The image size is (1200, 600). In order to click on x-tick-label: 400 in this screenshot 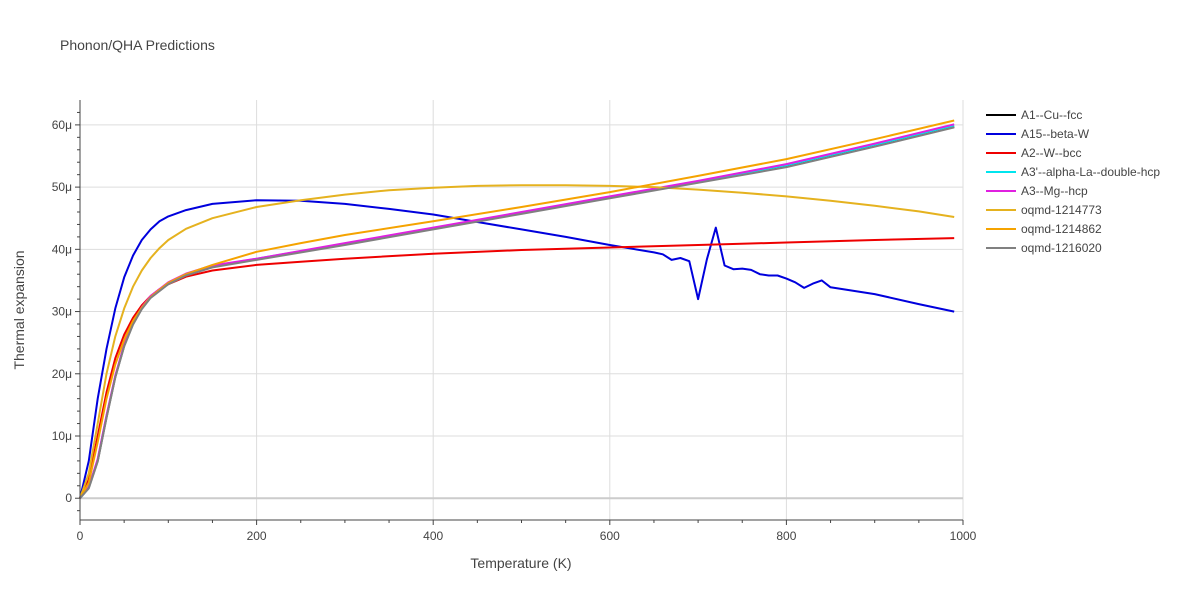, I will do `click(433, 536)`.